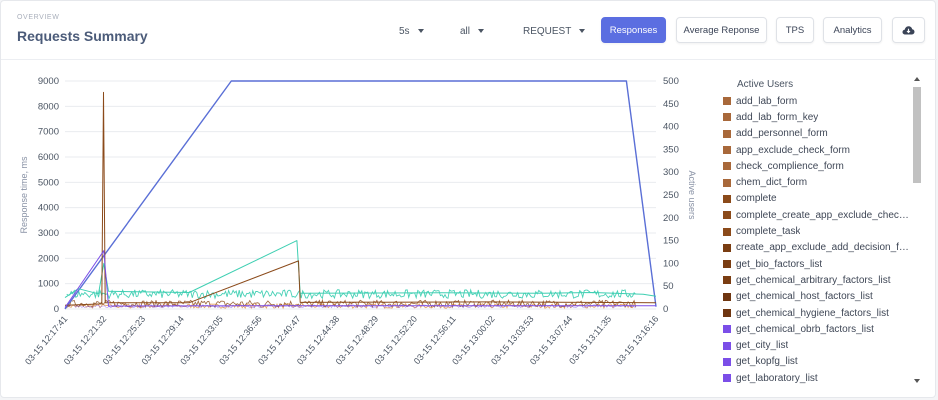  Describe the element at coordinates (818, 362) in the screenshot. I see `legend-item: get_kopfg_list` at that location.